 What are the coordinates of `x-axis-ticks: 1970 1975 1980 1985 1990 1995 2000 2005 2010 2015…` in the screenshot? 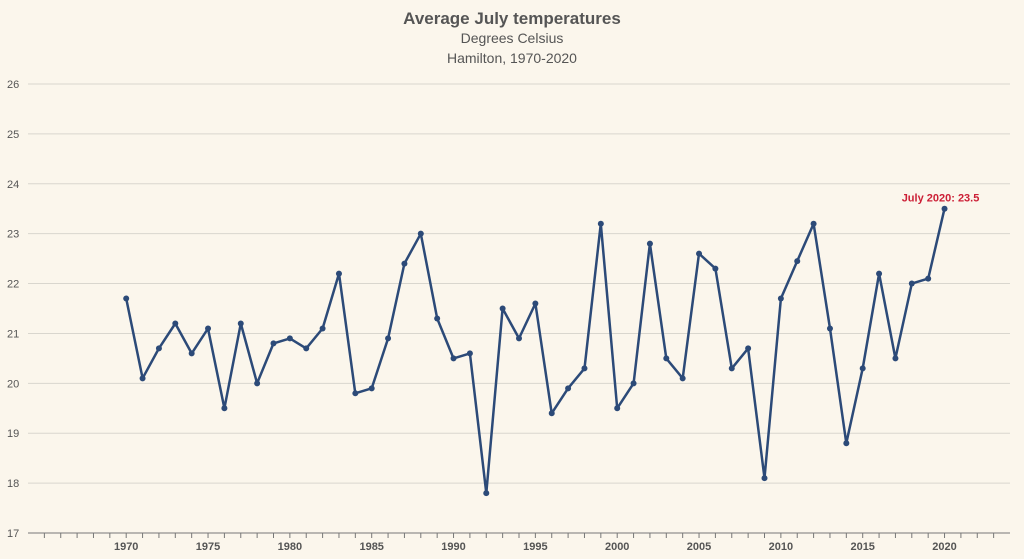 It's located at (519, 543).